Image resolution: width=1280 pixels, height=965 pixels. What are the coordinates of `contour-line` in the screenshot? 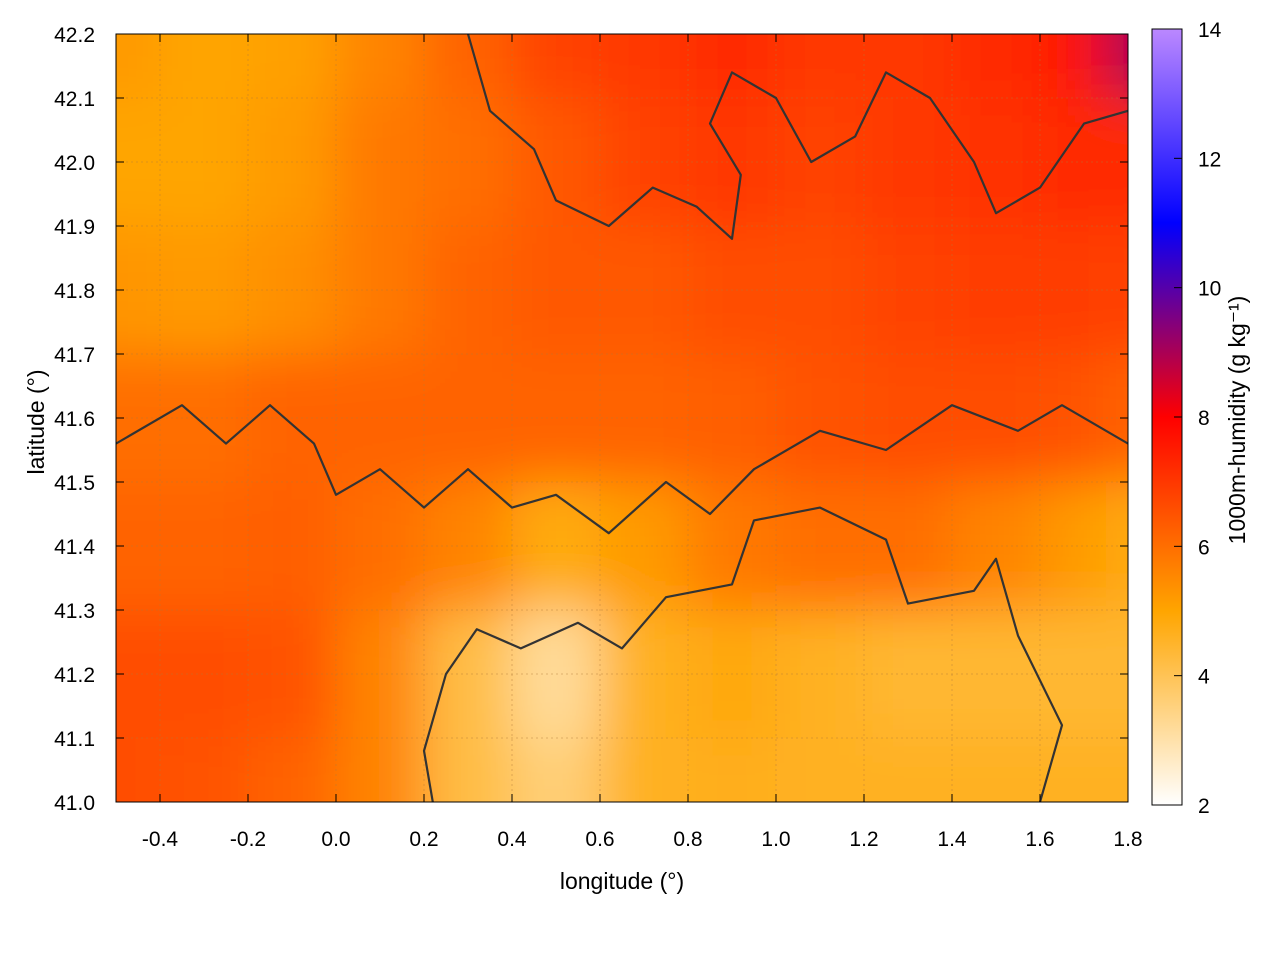 It's located at (622, 469).